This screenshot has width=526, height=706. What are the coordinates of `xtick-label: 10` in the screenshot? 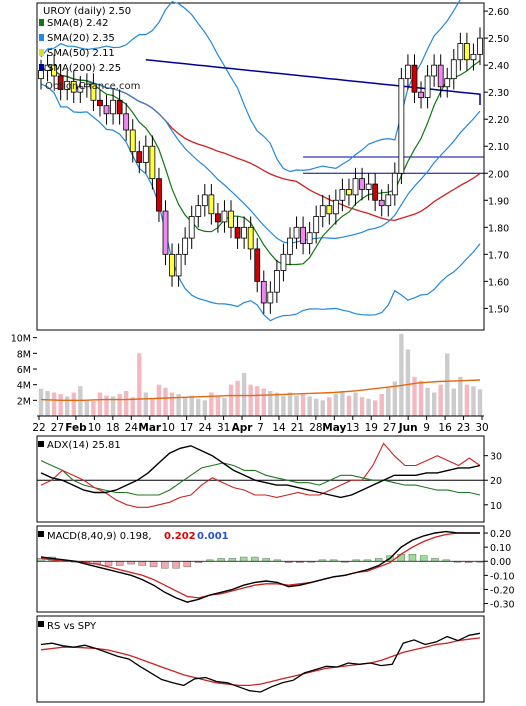 It's located at (168, 428).